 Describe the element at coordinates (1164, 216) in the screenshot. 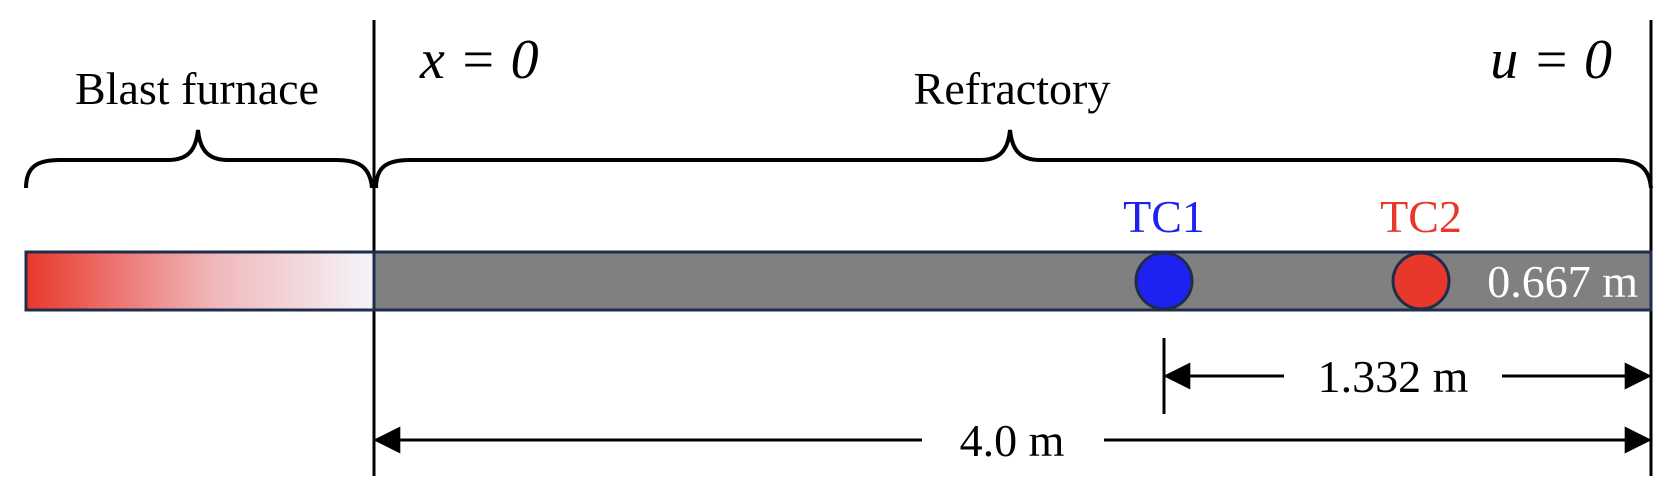

I see `tc1-label: TC1` at that location.